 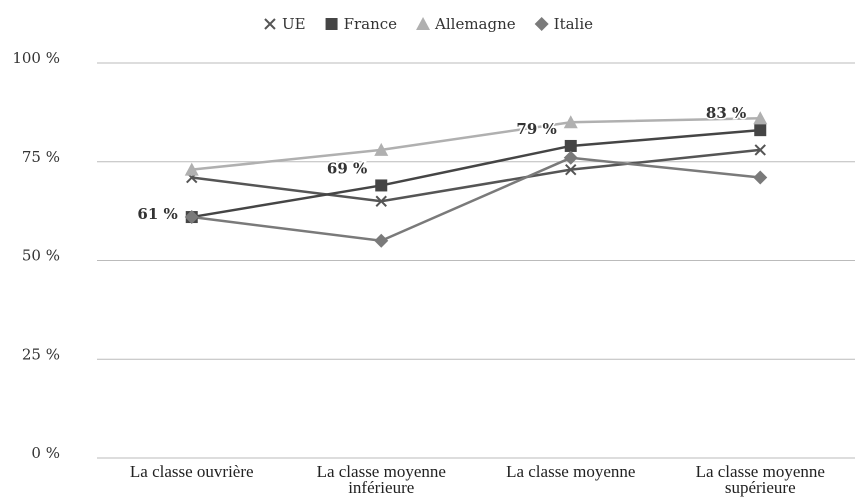 What do you see at coordinates (347, 168) in the screenshot?
I see `data-label: 69 %` at bounding box center [347, 168].